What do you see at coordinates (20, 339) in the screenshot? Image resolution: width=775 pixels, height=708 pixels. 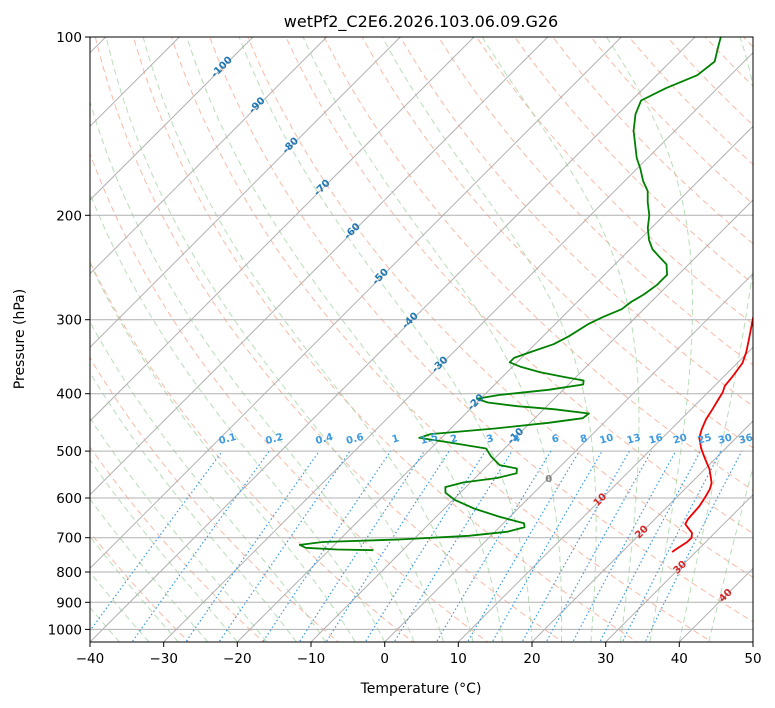 I see `y-axis-label: Pressure (hPa)` at bounding box center [20, 339].